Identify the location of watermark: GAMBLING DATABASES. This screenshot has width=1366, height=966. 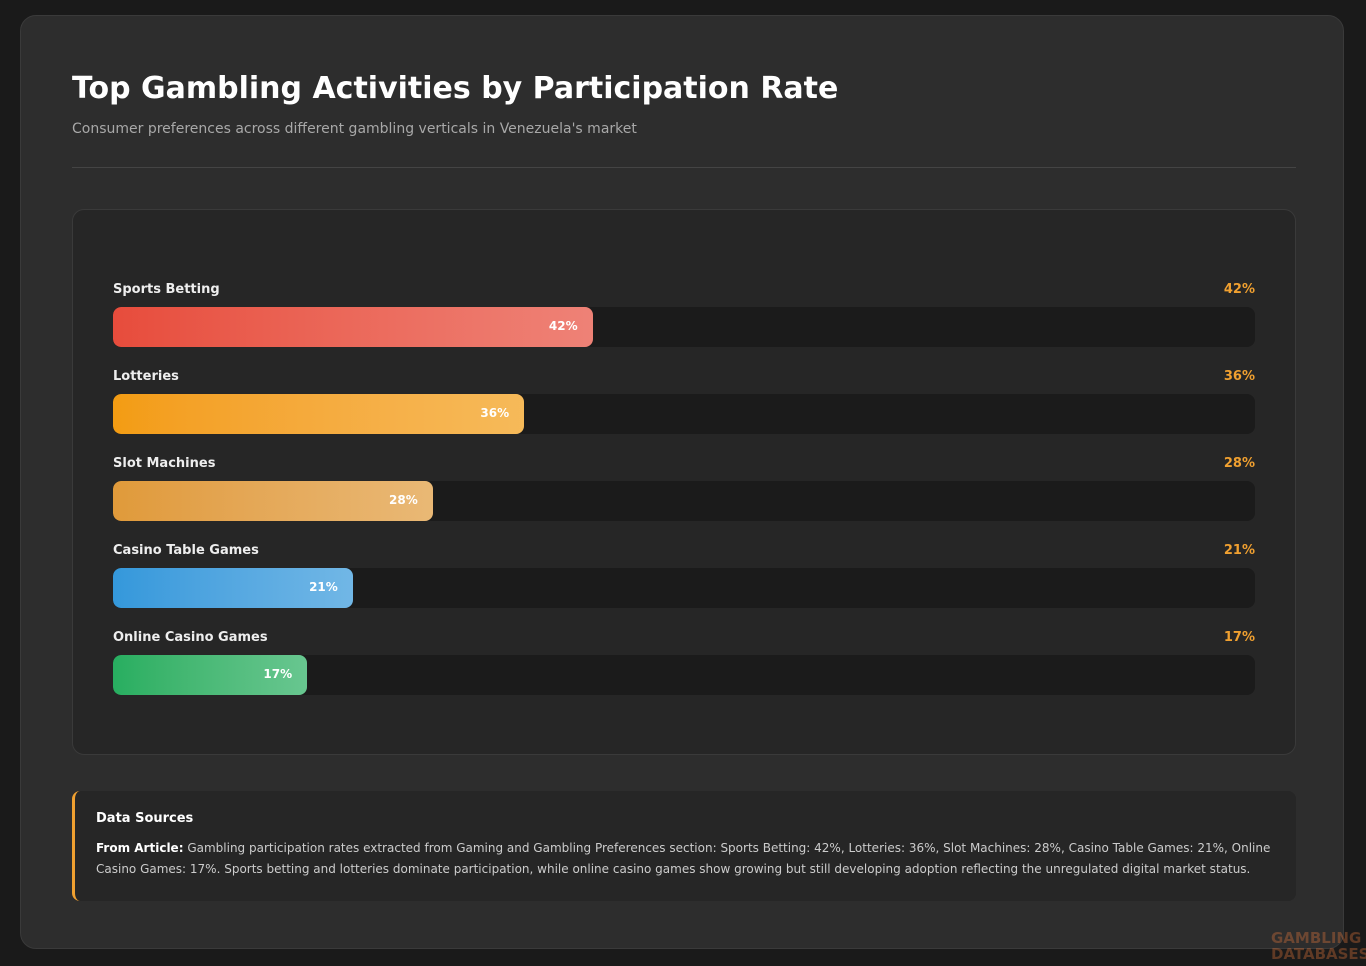
(1318, 946).